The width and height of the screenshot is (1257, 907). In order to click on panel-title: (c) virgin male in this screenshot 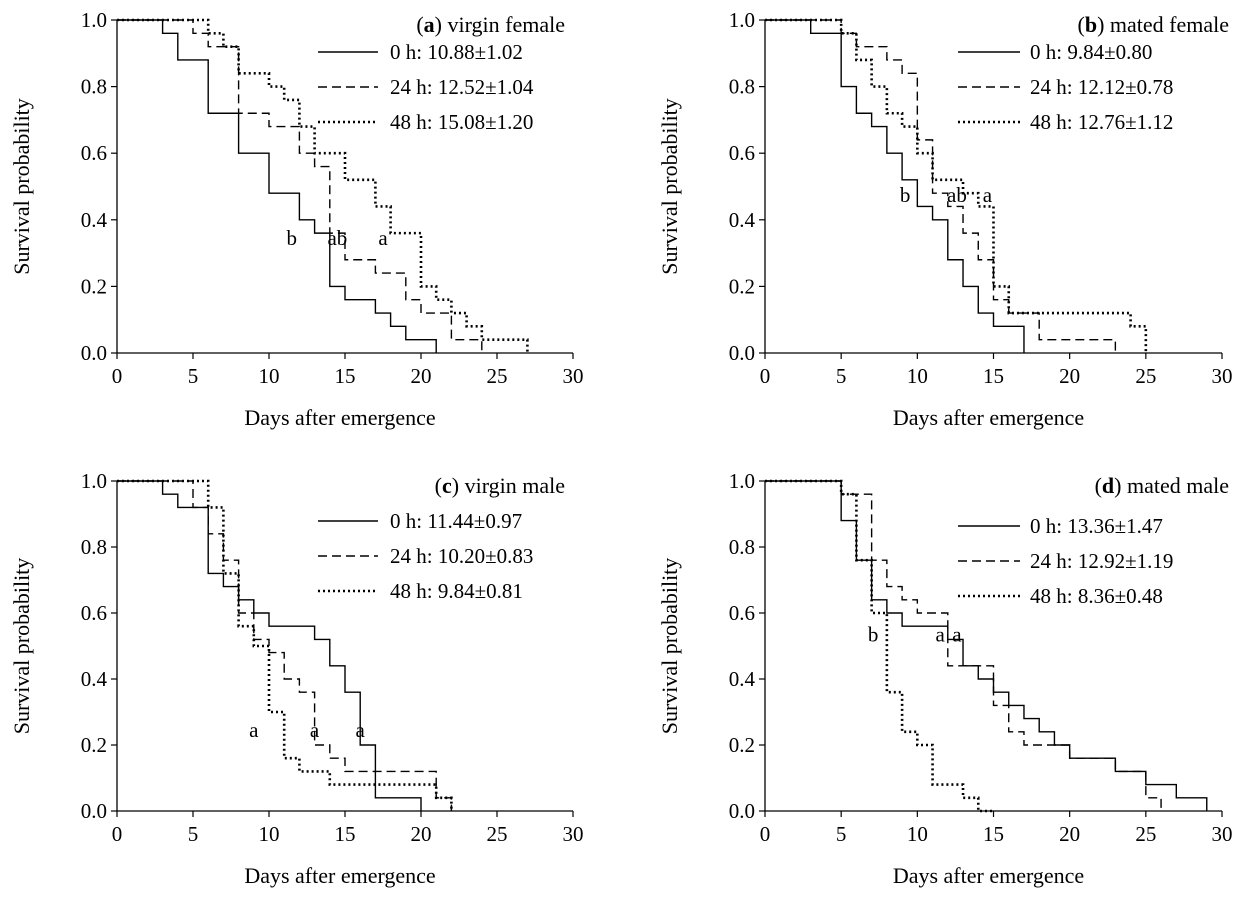, I will do `click(500, 485)`.